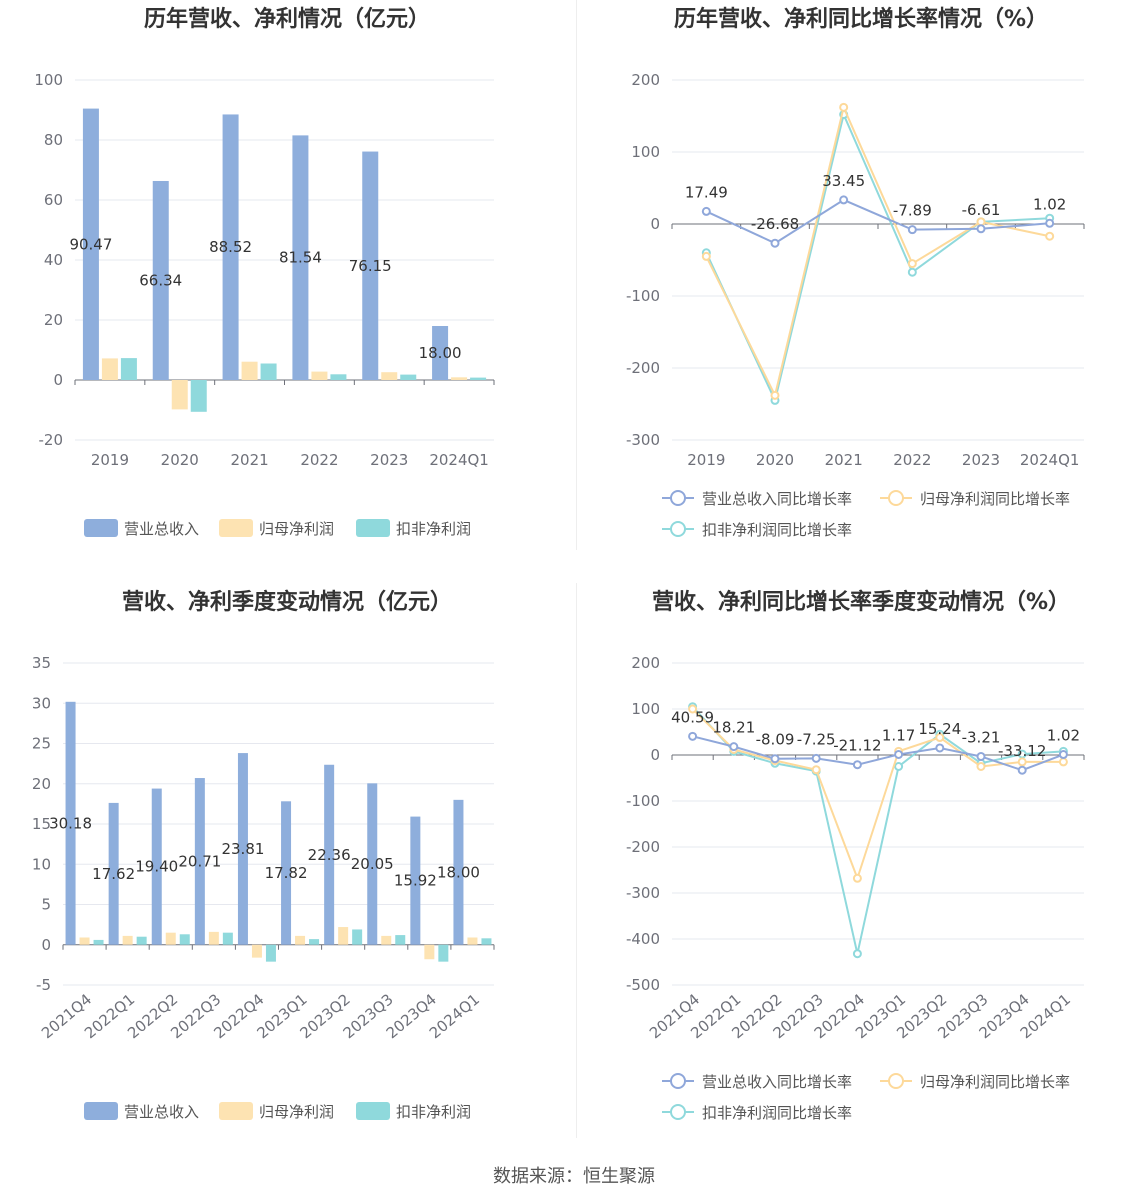  What do you see at coordinates (574, 1176) in the screenshot?
I see `data-source: 数据来源：恒生聚源` at bounding box center [574, 1176].